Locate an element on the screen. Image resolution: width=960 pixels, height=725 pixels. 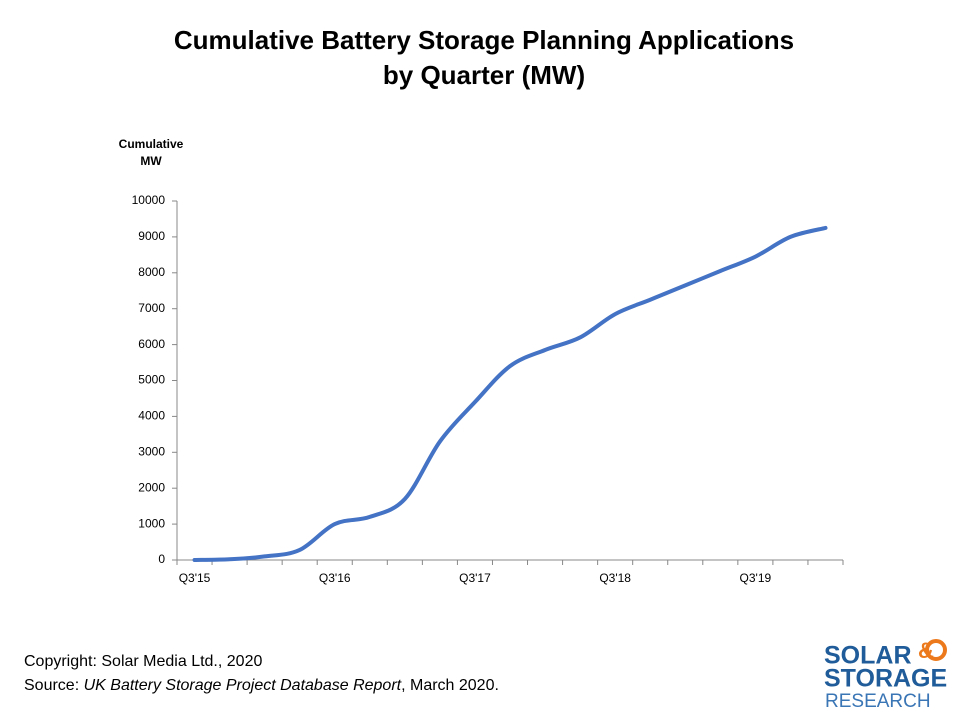
x-tick-label: Q3'19 is located at coordinates (756, 578).